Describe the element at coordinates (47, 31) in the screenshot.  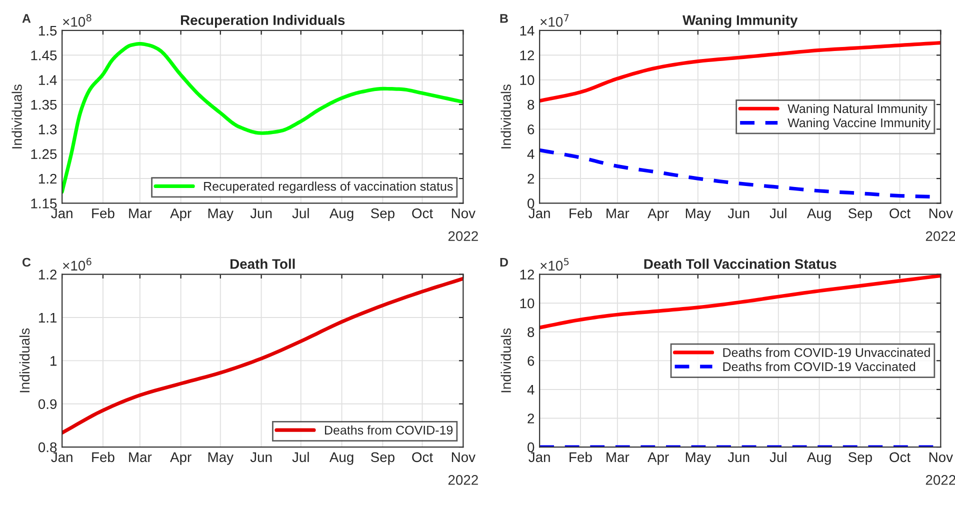
I see `y-tick-label: 1.5` at that location.